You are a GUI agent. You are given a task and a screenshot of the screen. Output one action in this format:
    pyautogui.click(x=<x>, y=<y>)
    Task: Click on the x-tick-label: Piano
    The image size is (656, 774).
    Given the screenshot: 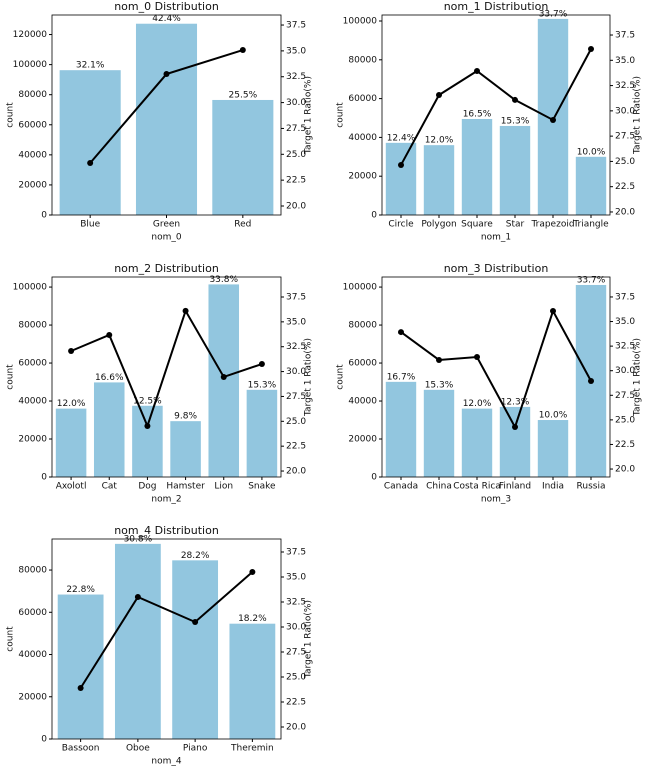 What is the action you would take?
    pyautogui.click(x=195, y=749)
    